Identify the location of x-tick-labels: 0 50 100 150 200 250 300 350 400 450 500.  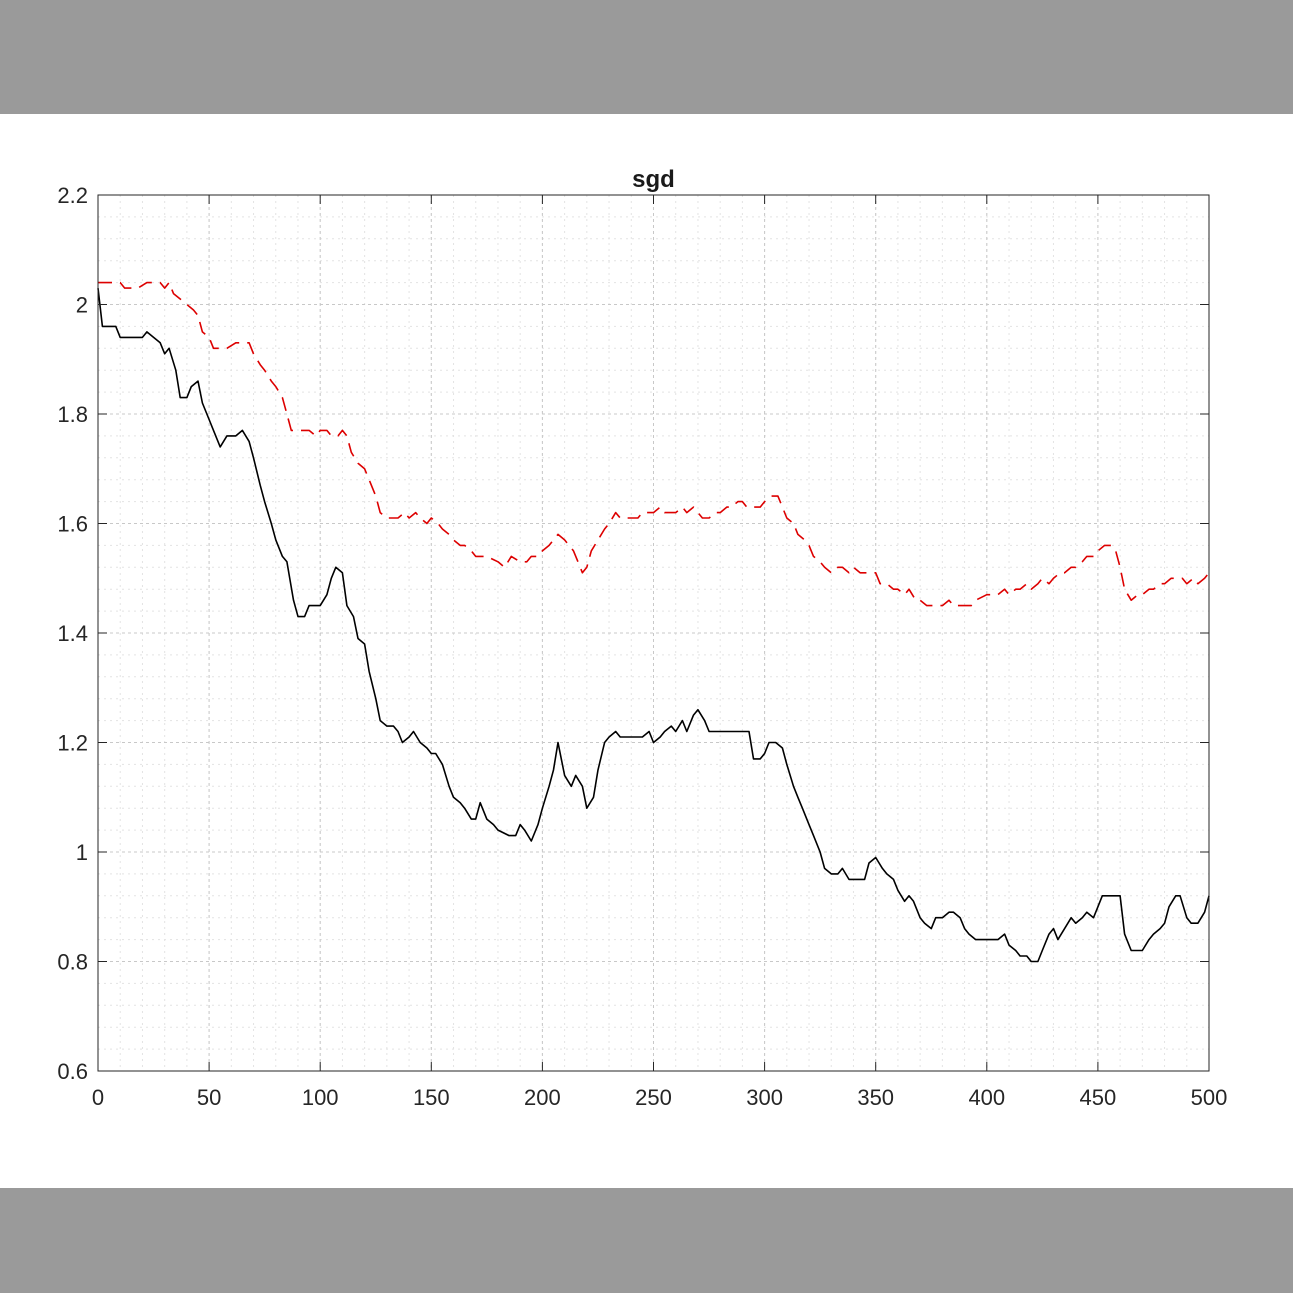
(659, 1097).